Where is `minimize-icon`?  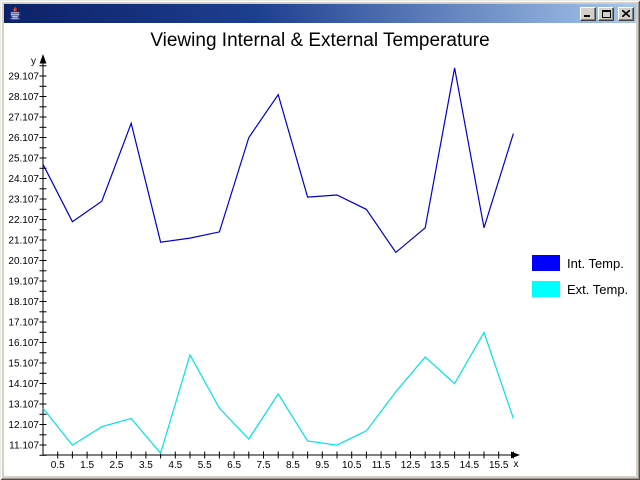 minimize-icon is located at coordinates (587, 16).